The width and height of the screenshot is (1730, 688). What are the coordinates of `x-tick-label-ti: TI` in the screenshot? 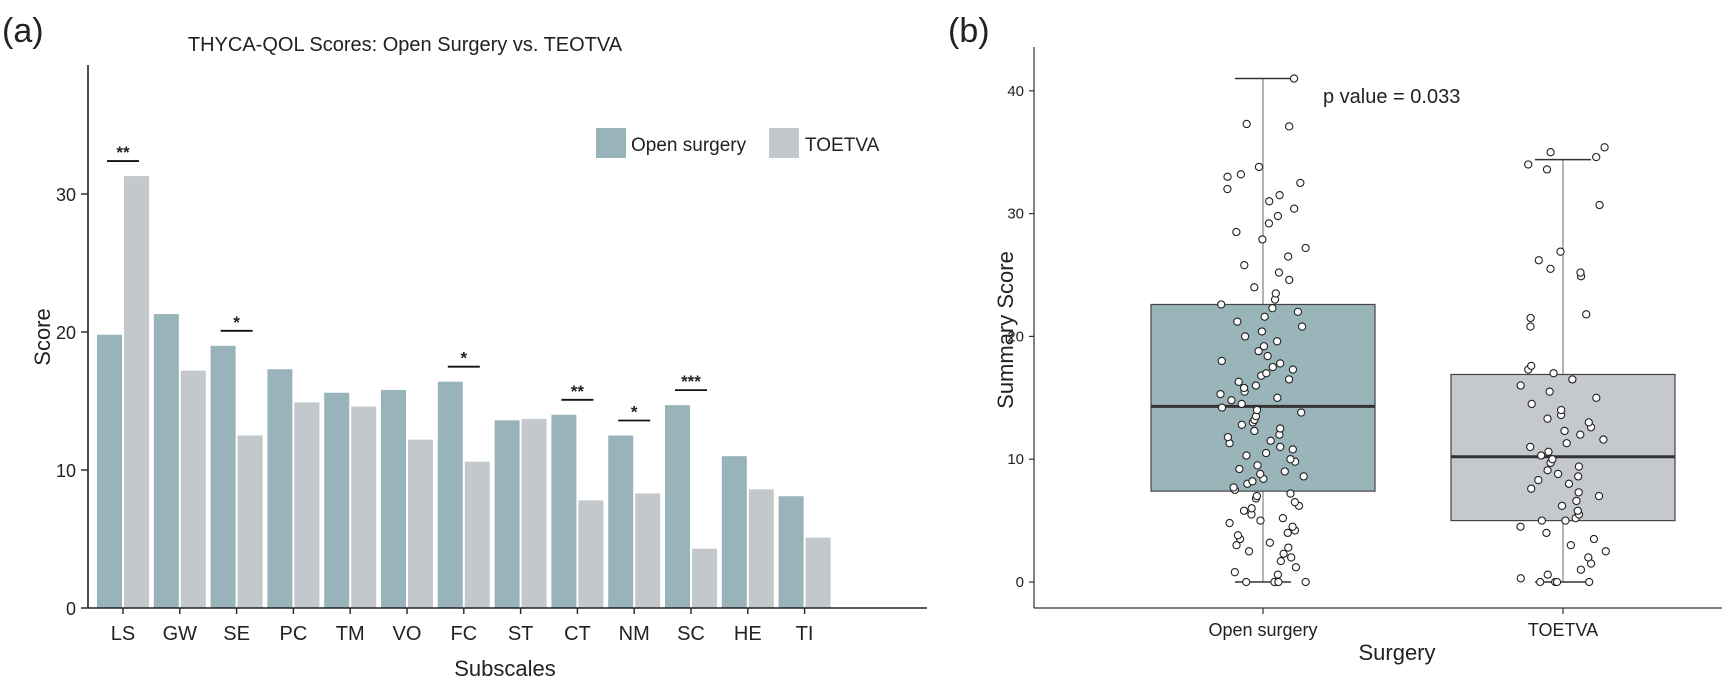 It's located at (805, 634).